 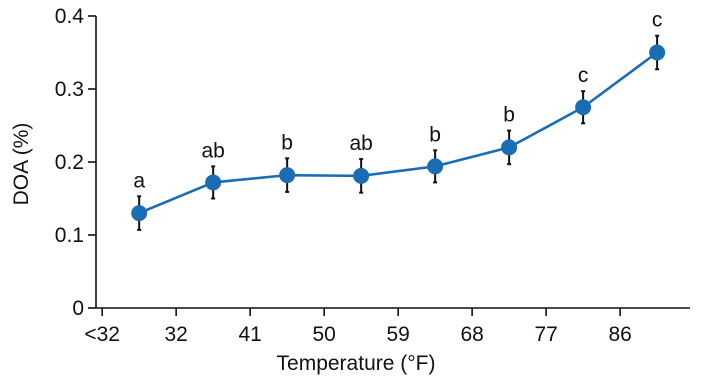 I want to click on y-axis-ticks: 0 0.1 0.2 0.3 0.4, so click(x=75, y=162).